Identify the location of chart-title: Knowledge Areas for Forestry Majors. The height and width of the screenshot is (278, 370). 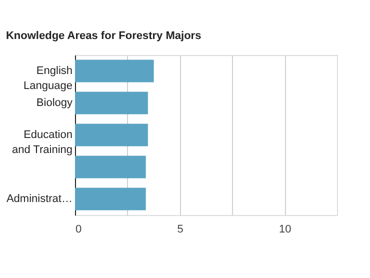
(104, 36).